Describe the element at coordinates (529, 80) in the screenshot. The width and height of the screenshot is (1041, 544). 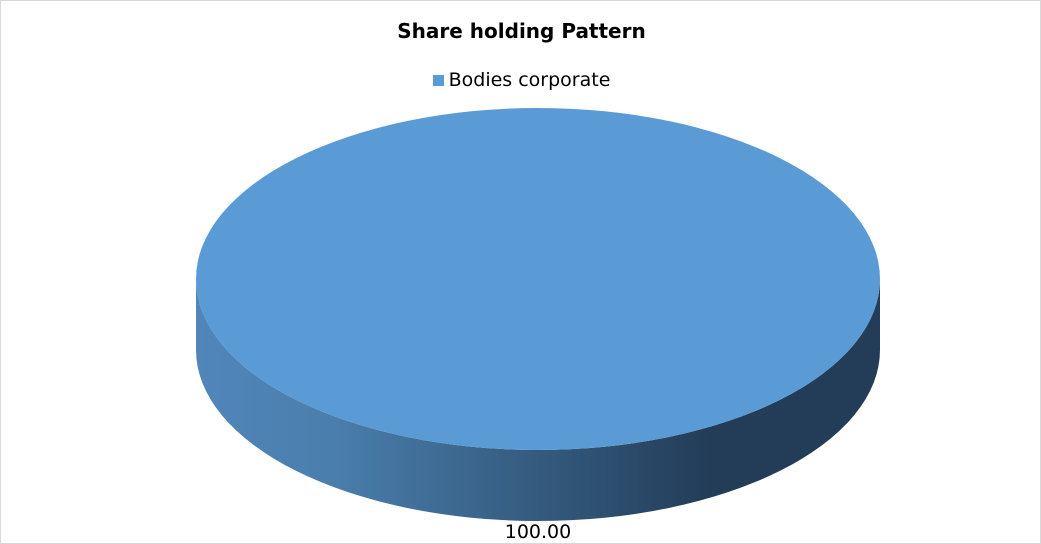
I see `legend-label: Bodies corporate` at that location.